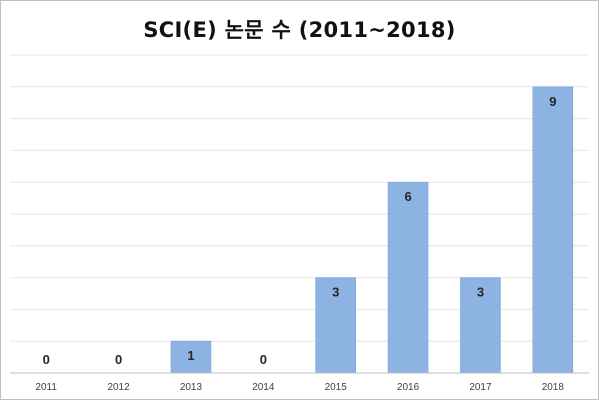  Describe the element at coordinates (336, 387) in the screenshot. I see `x-tick-label-2015: 2015` at that location.